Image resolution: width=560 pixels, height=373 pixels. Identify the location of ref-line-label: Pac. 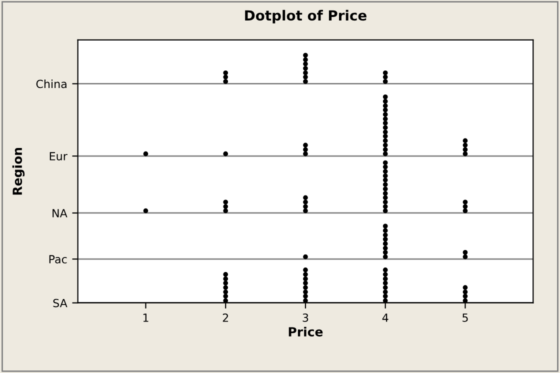
(58, 259).